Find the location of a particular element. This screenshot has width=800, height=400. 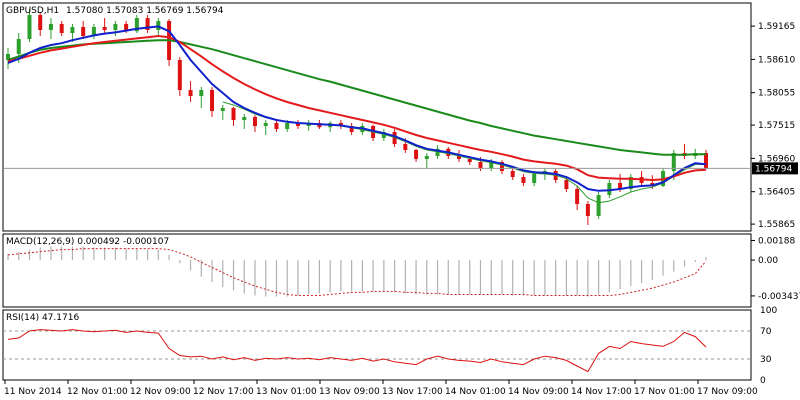

current-price-value: 1.56794 is located at coordinates (773, 169).